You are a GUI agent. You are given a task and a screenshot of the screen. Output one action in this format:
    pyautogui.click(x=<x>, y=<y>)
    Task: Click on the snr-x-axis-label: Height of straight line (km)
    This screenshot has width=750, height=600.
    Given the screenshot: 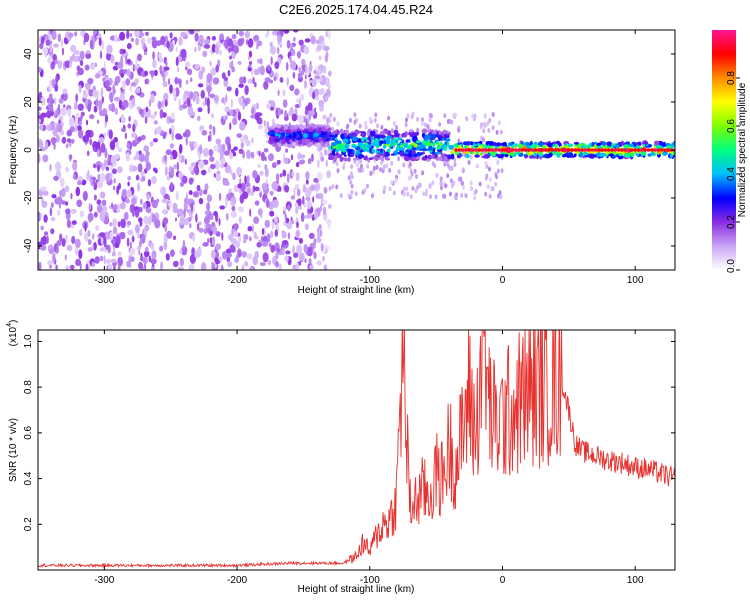 What is the action you would take?
    pyautogui.click(x=356, y=589)
    